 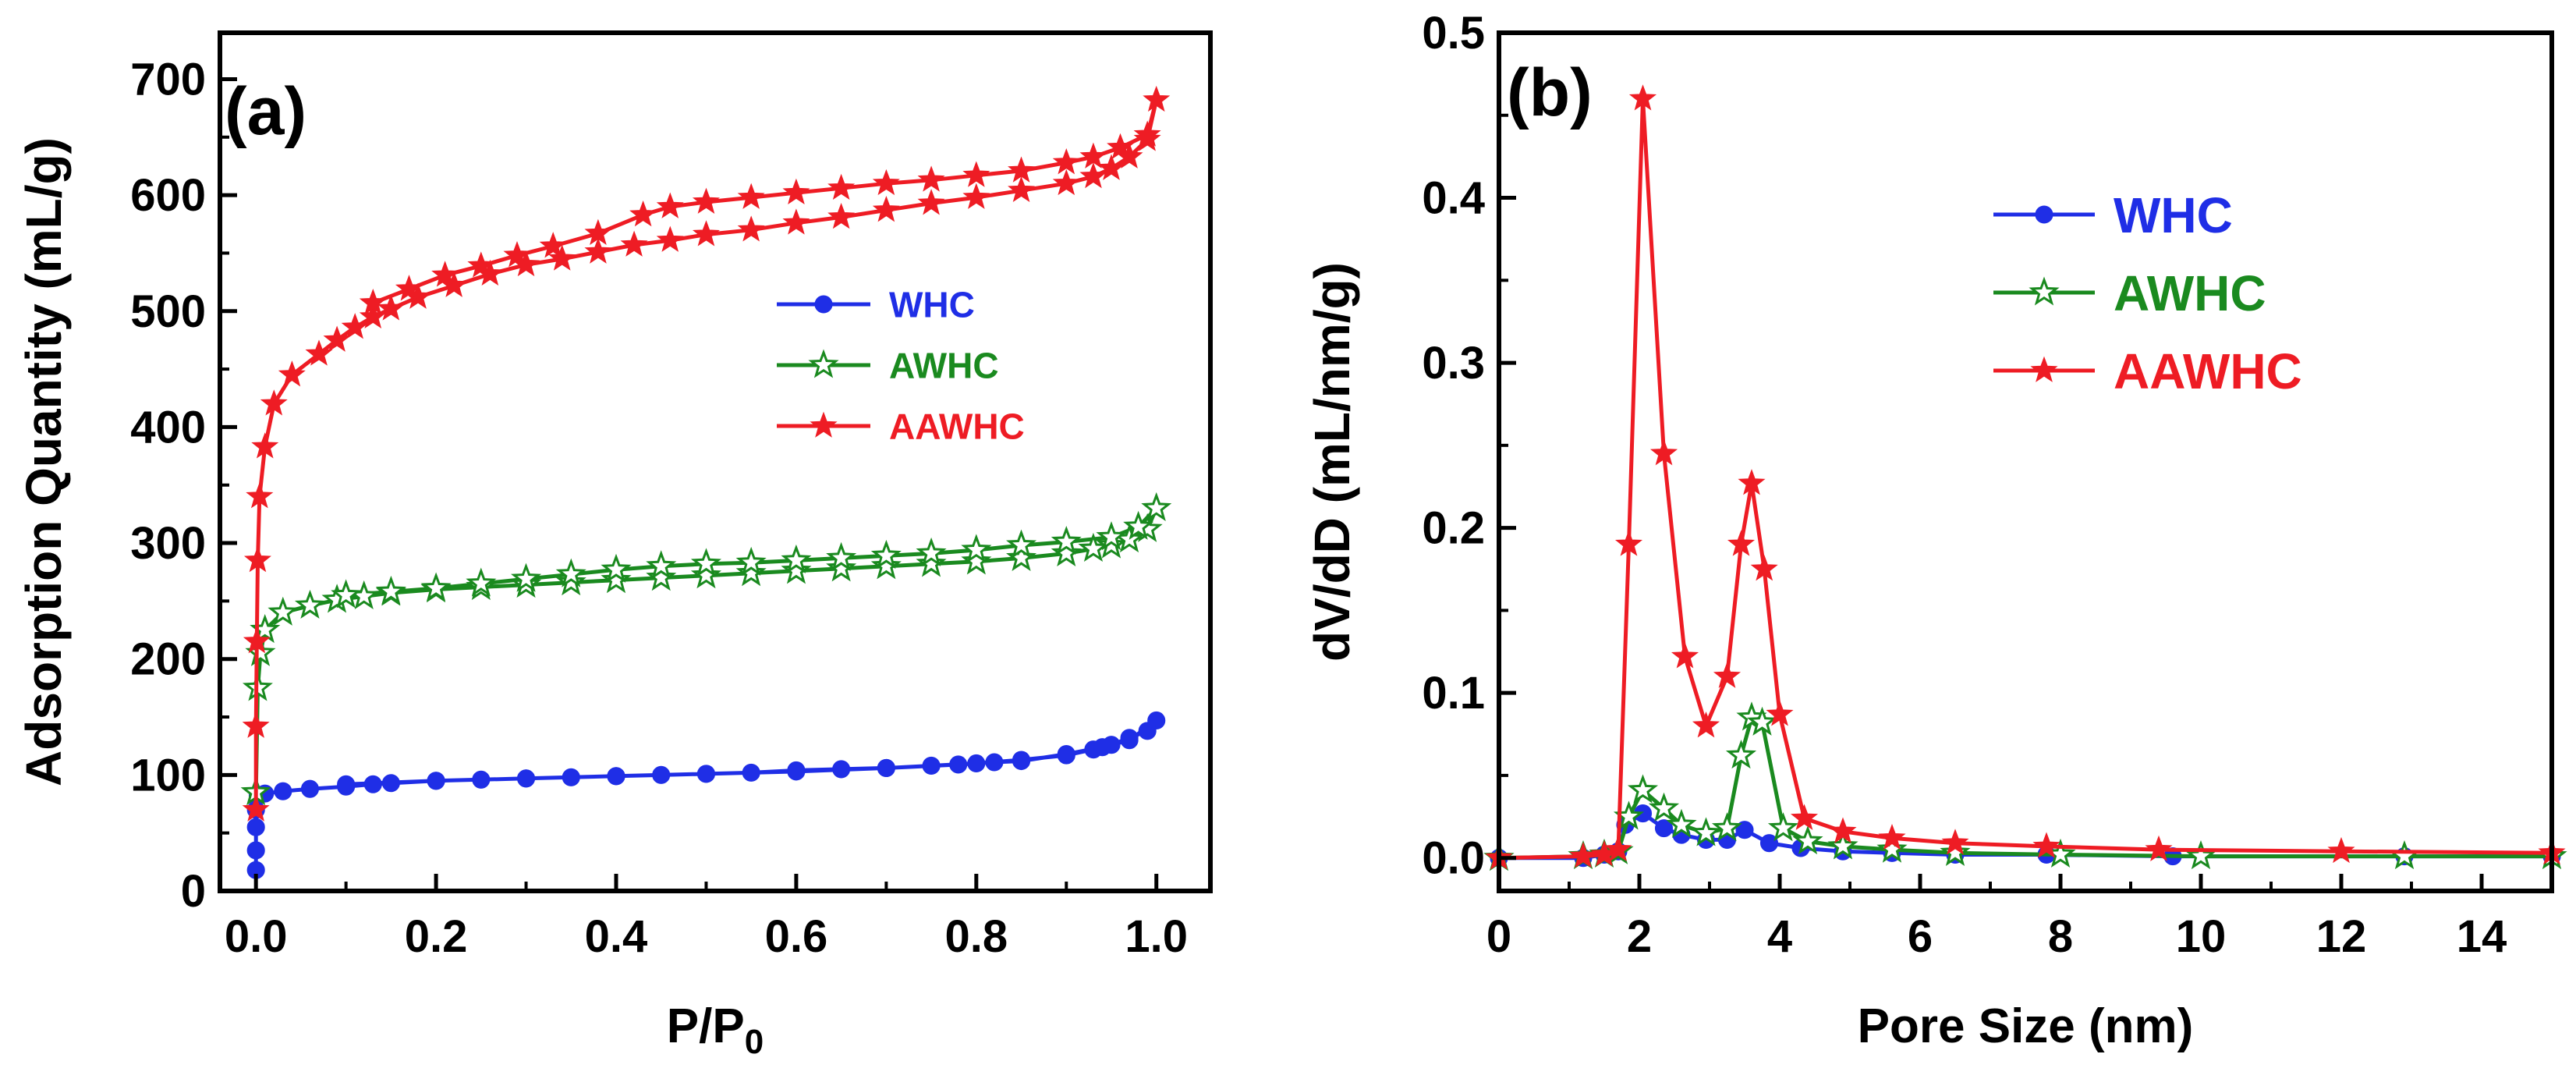 What do you see at coordinates (1779, 936) in the screenshot?
I see `x-tick-label: 4` at bounding box center [1779, 936].